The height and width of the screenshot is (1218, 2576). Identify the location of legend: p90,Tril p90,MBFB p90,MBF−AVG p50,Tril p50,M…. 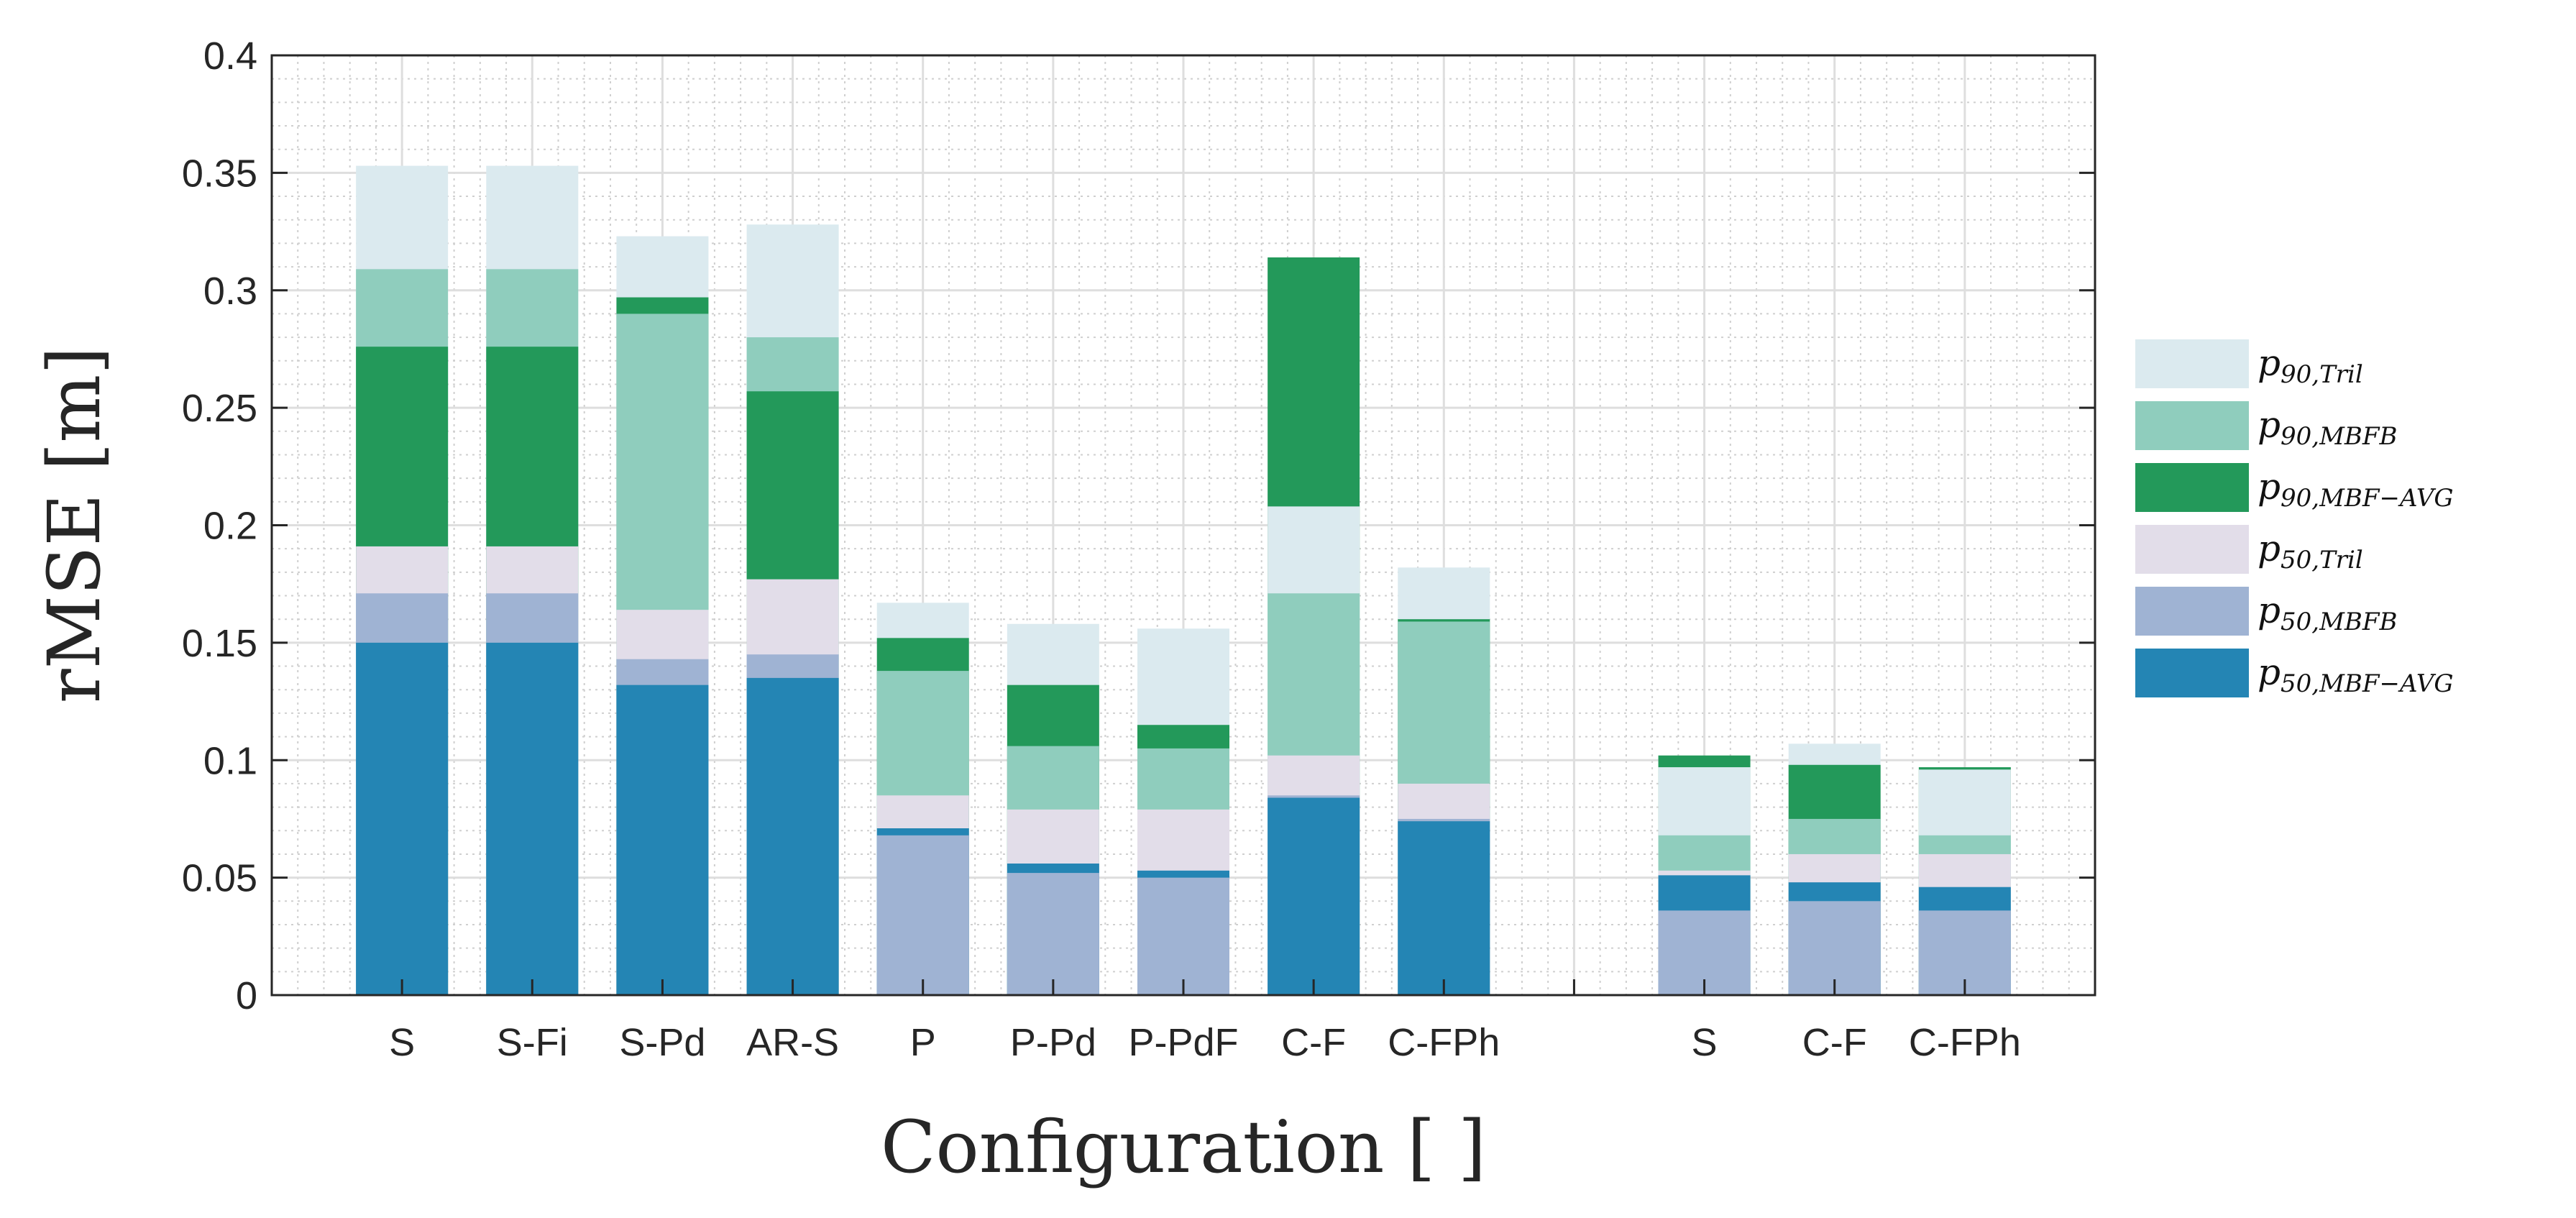
(2294, 518).